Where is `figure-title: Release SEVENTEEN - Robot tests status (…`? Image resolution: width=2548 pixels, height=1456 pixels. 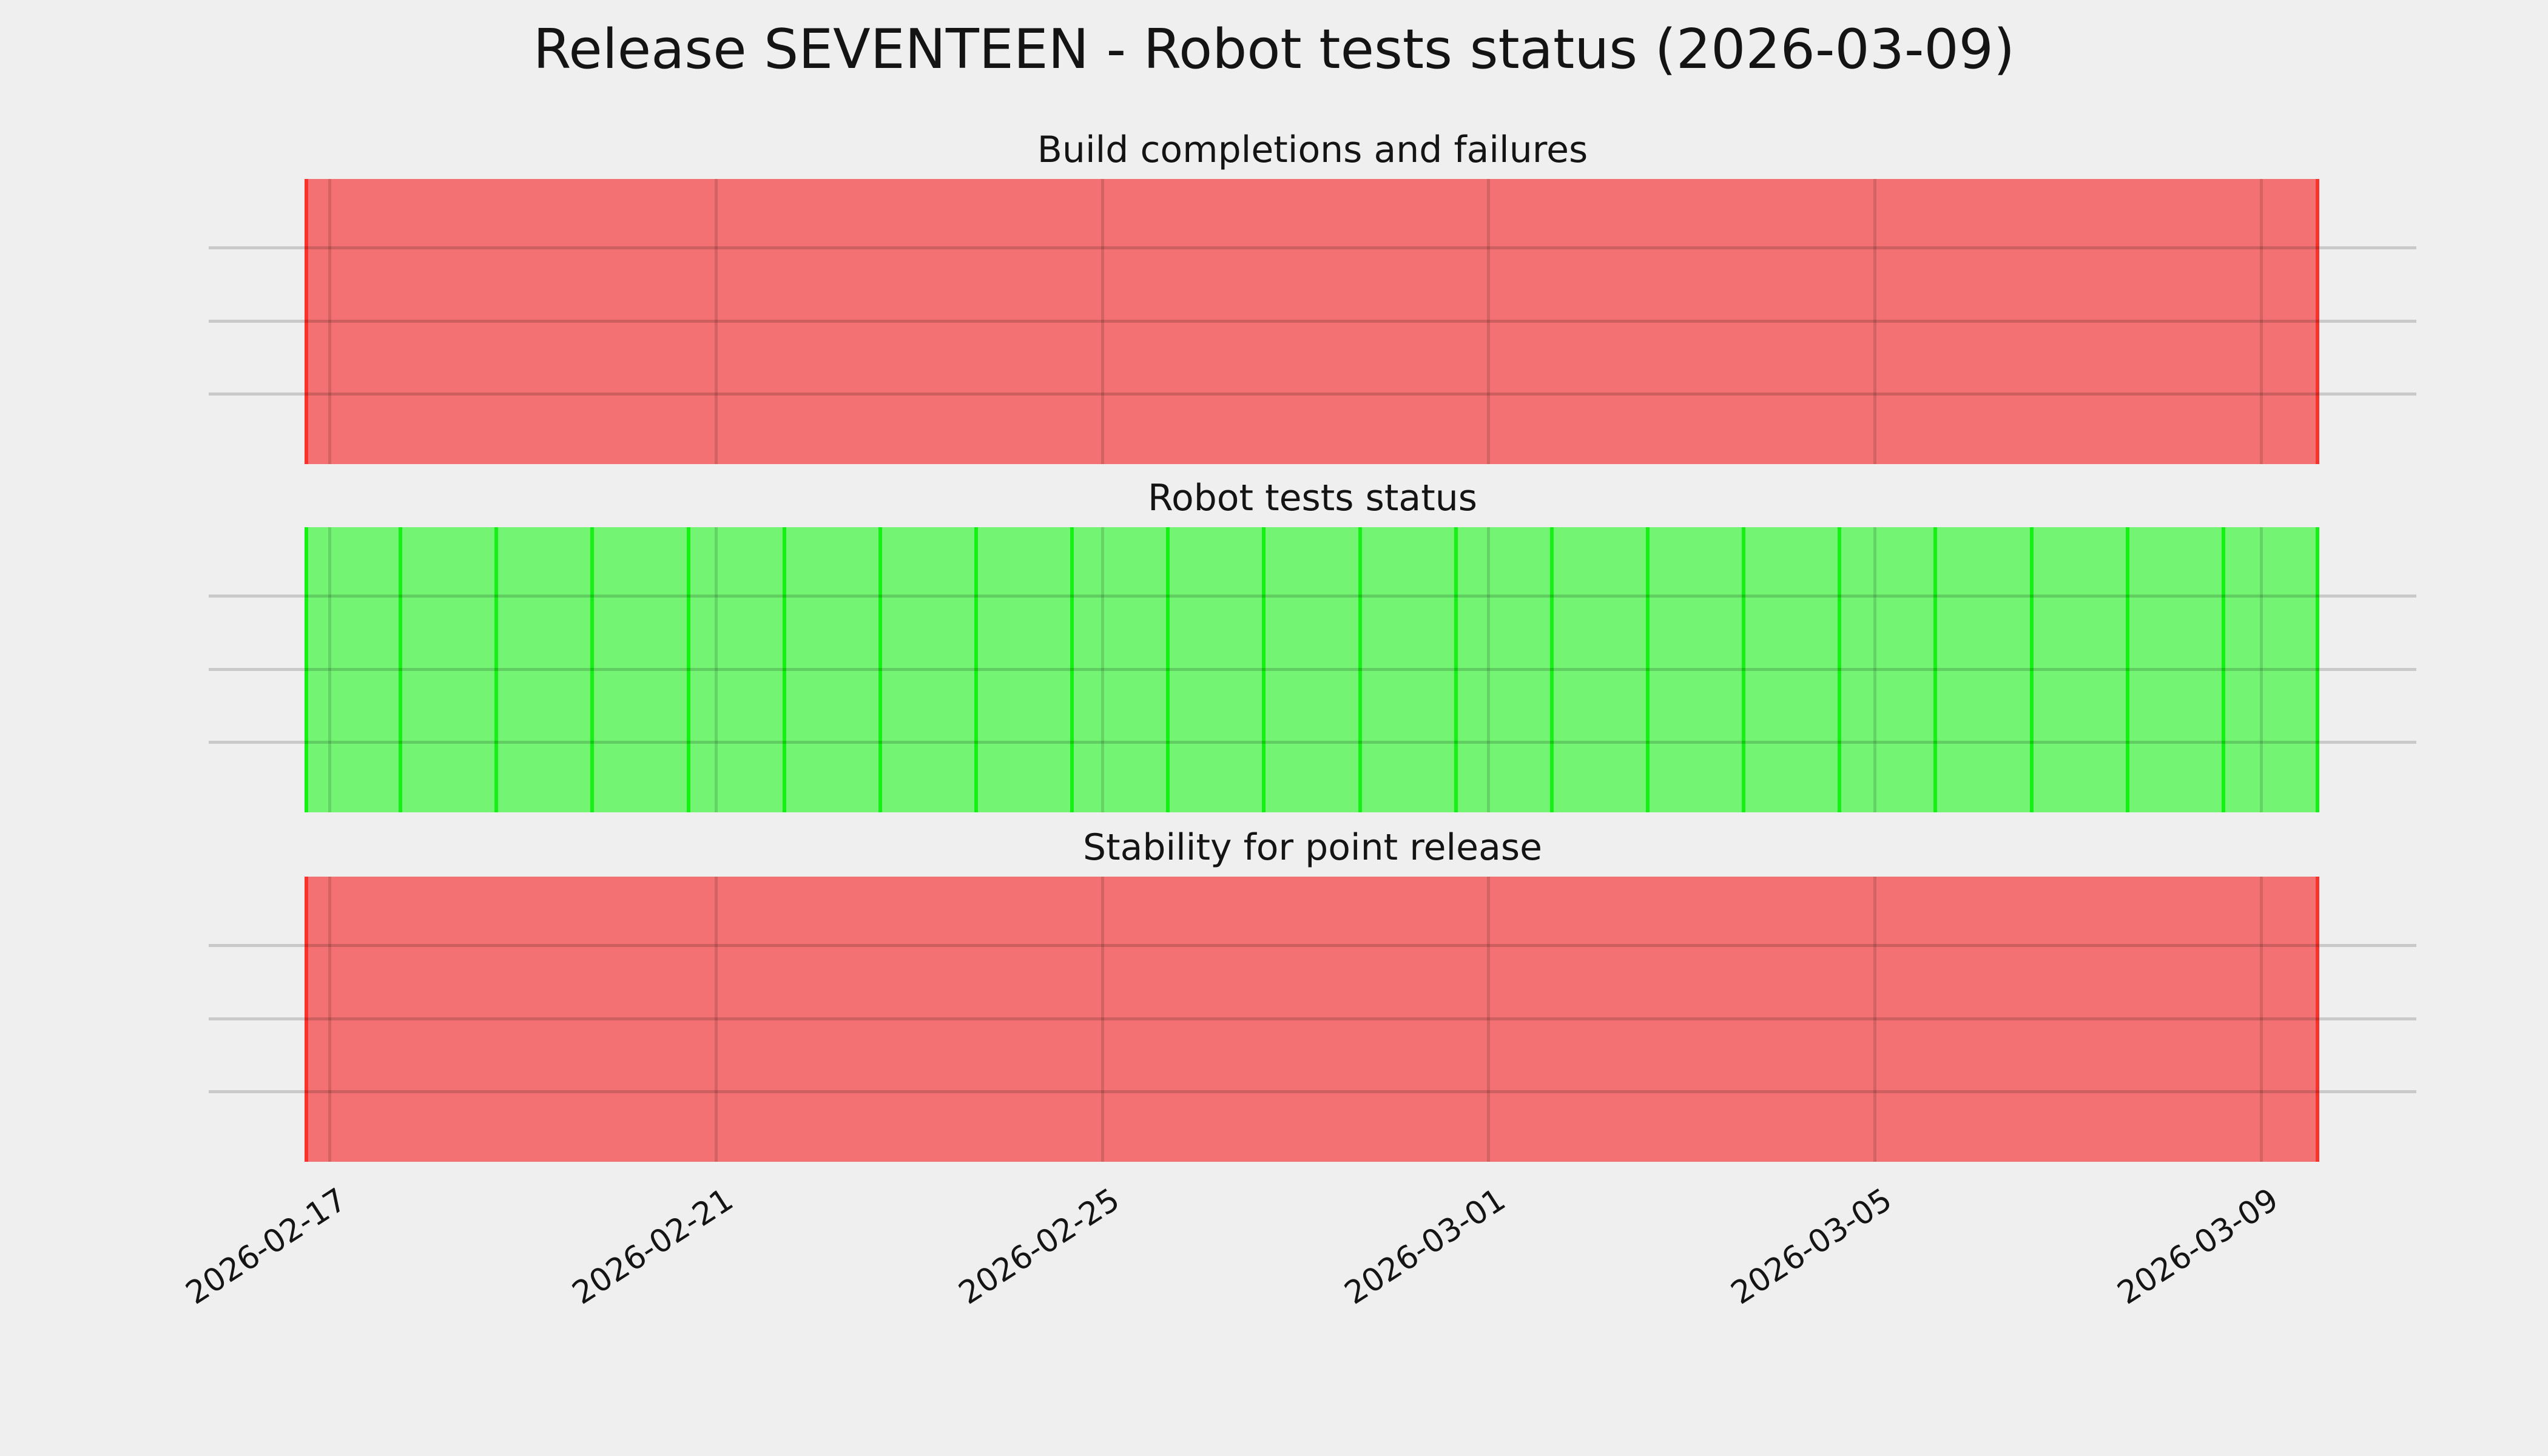
figure-title: Release SEVENTEEN - Robot tests status (… is located at coordinates (1274, 49).